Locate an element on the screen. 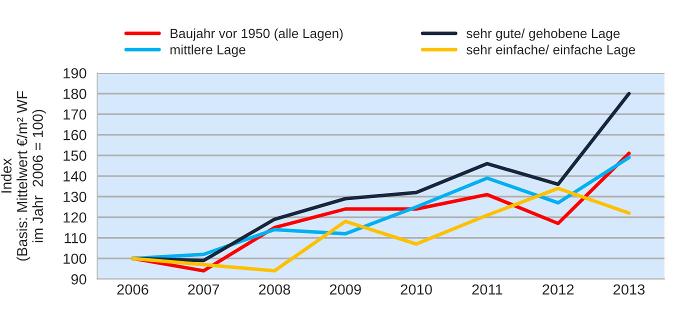  x-tick-label: 2006 is located at coordinates (132, 289).